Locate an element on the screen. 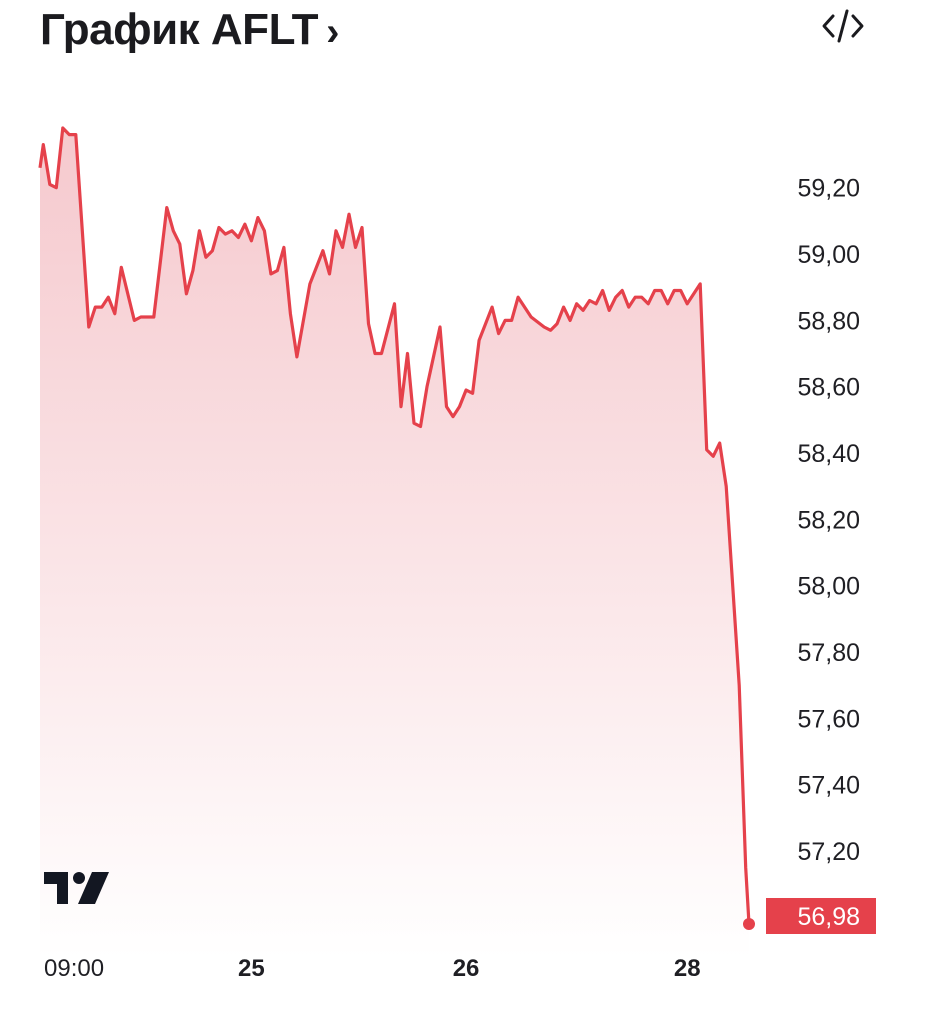 The image size is (935, 1016). tradingview-logo is located at coordinates (76, 888).